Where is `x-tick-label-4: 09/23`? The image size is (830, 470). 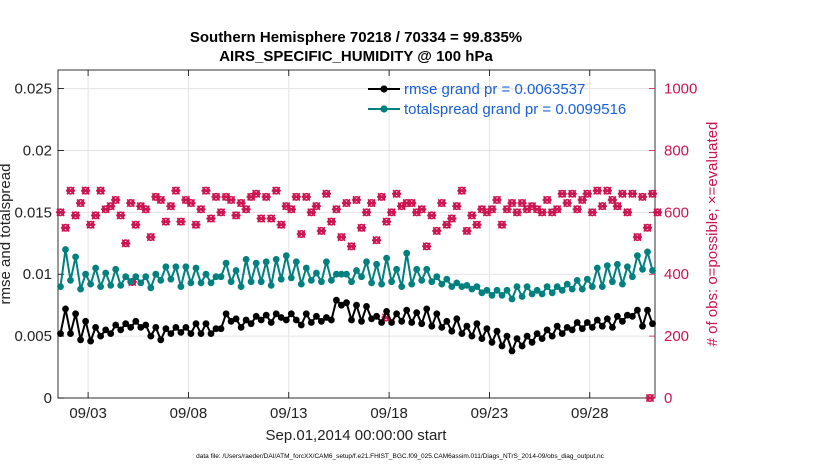 x-tick-label-4: 09/23 is located at coordinates (490, 413).